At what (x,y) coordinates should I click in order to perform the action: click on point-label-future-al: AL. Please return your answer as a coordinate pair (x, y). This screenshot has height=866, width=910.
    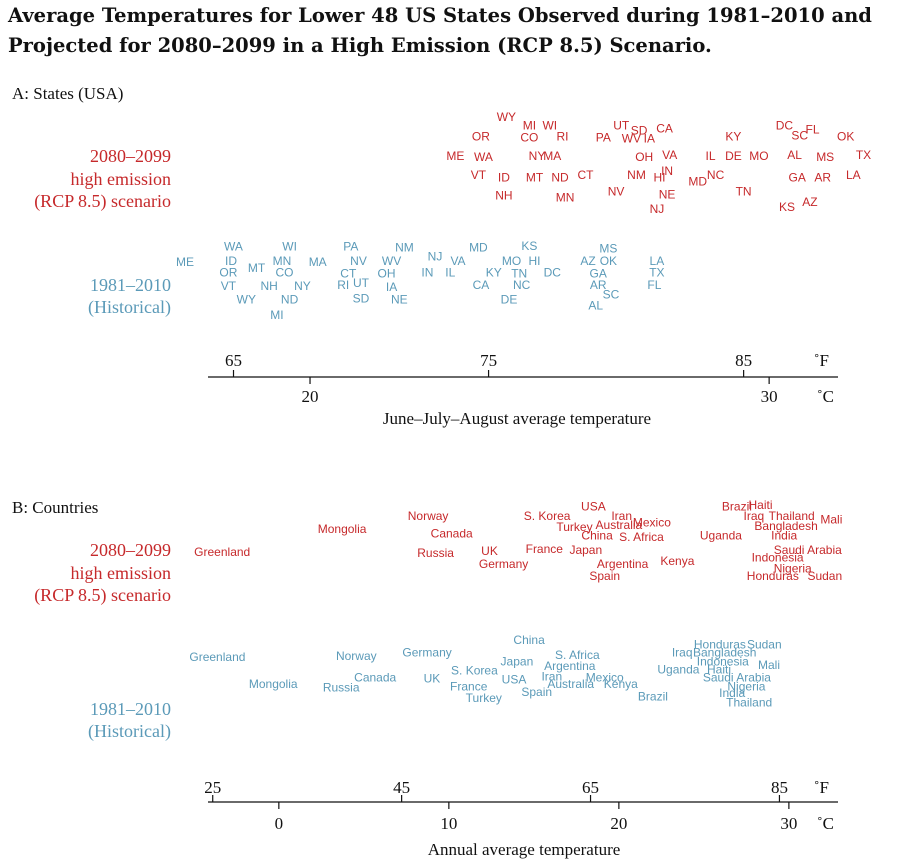
    Looking at the image, I should click on (794, 155).